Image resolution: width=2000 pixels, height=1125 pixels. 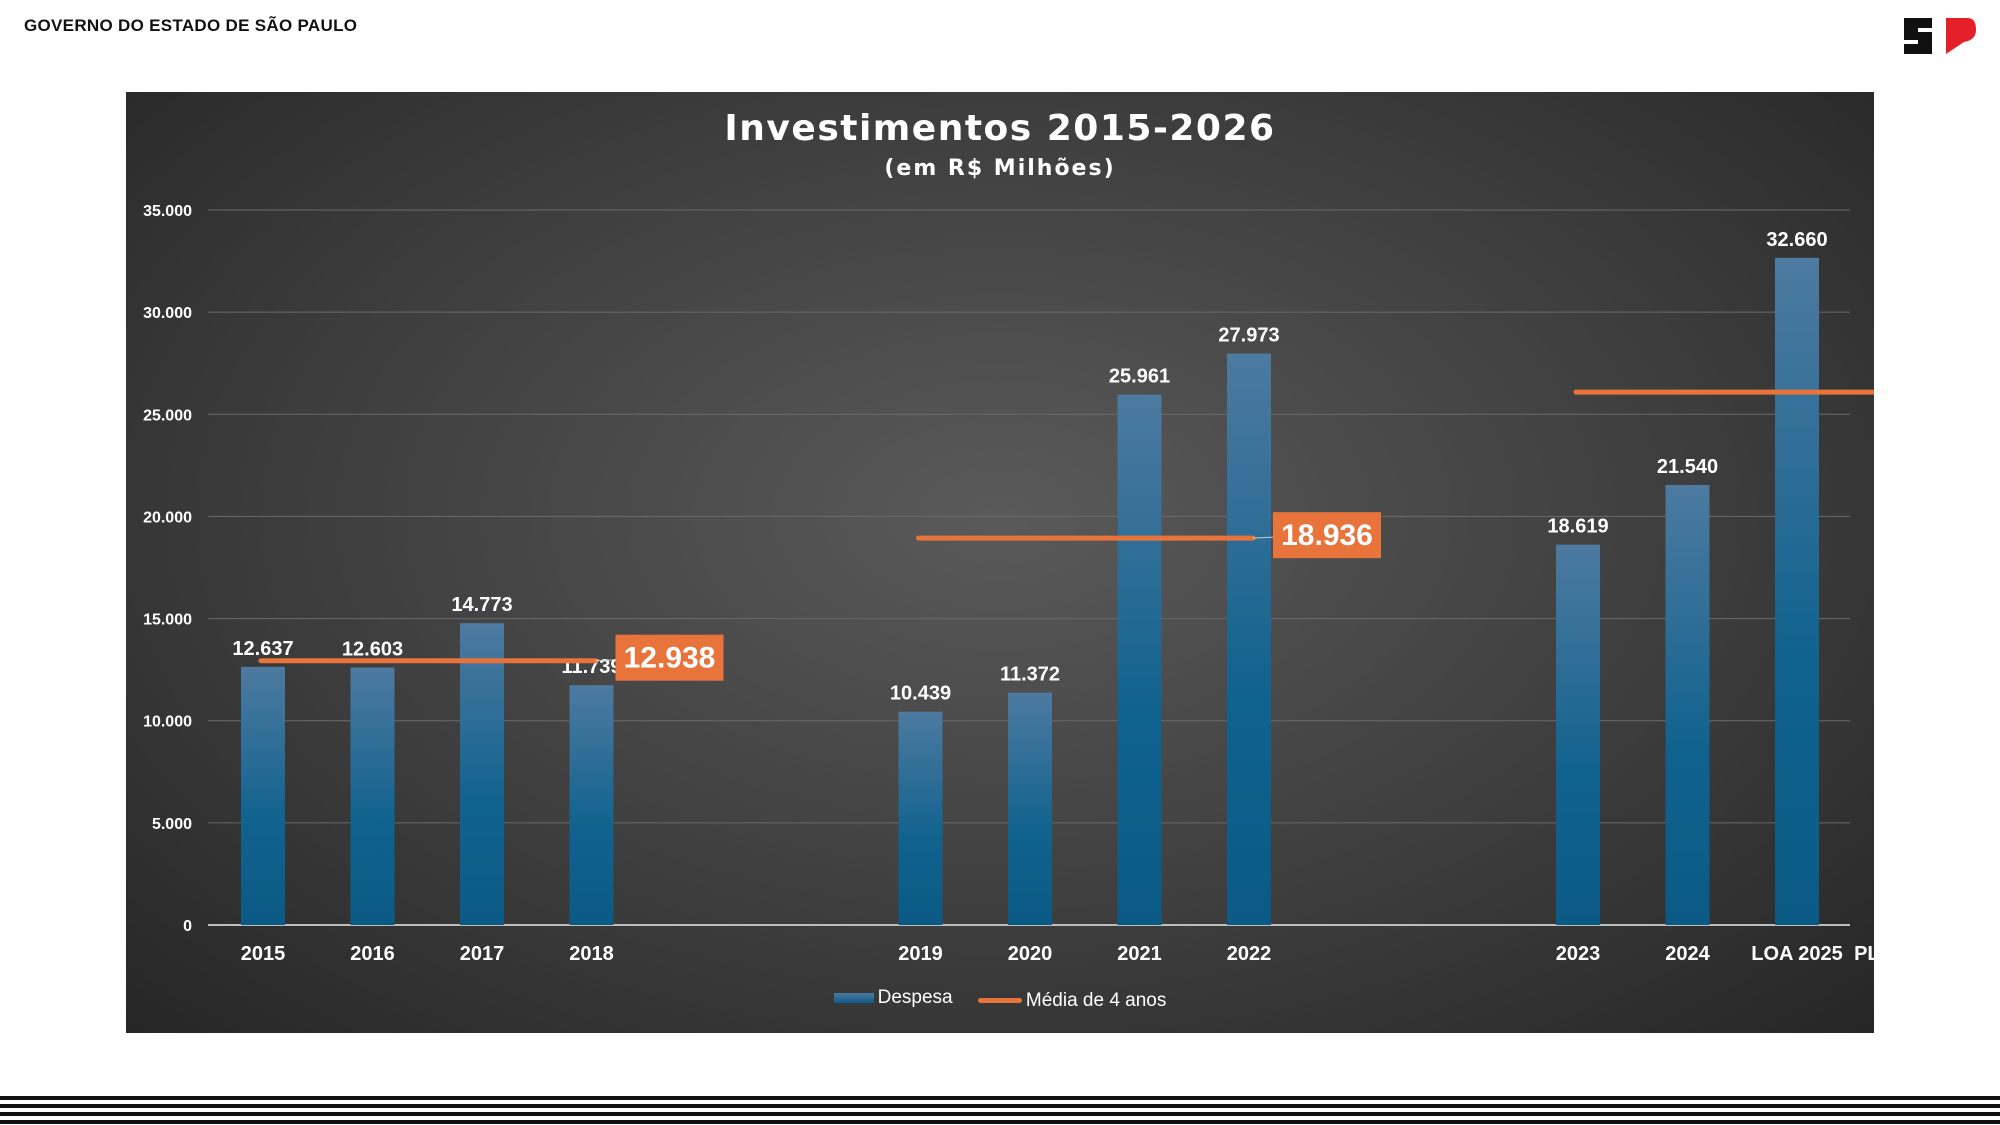 What do you see at coordinates (920, 694) in the screenshot?
I see `bar-value-label: 10.439` at bounding box center [920, 694].